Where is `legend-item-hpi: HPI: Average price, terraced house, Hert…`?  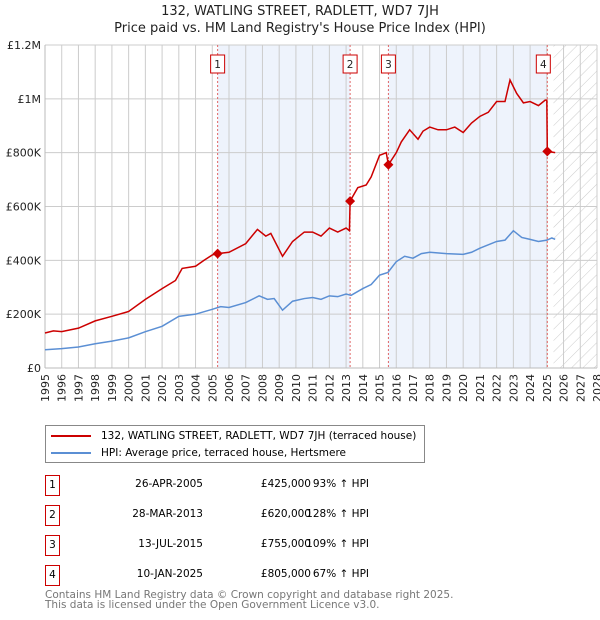
legend-item-hpi: HPI: Average price, terraced house, Hert… is located at coordinates (198, 453).